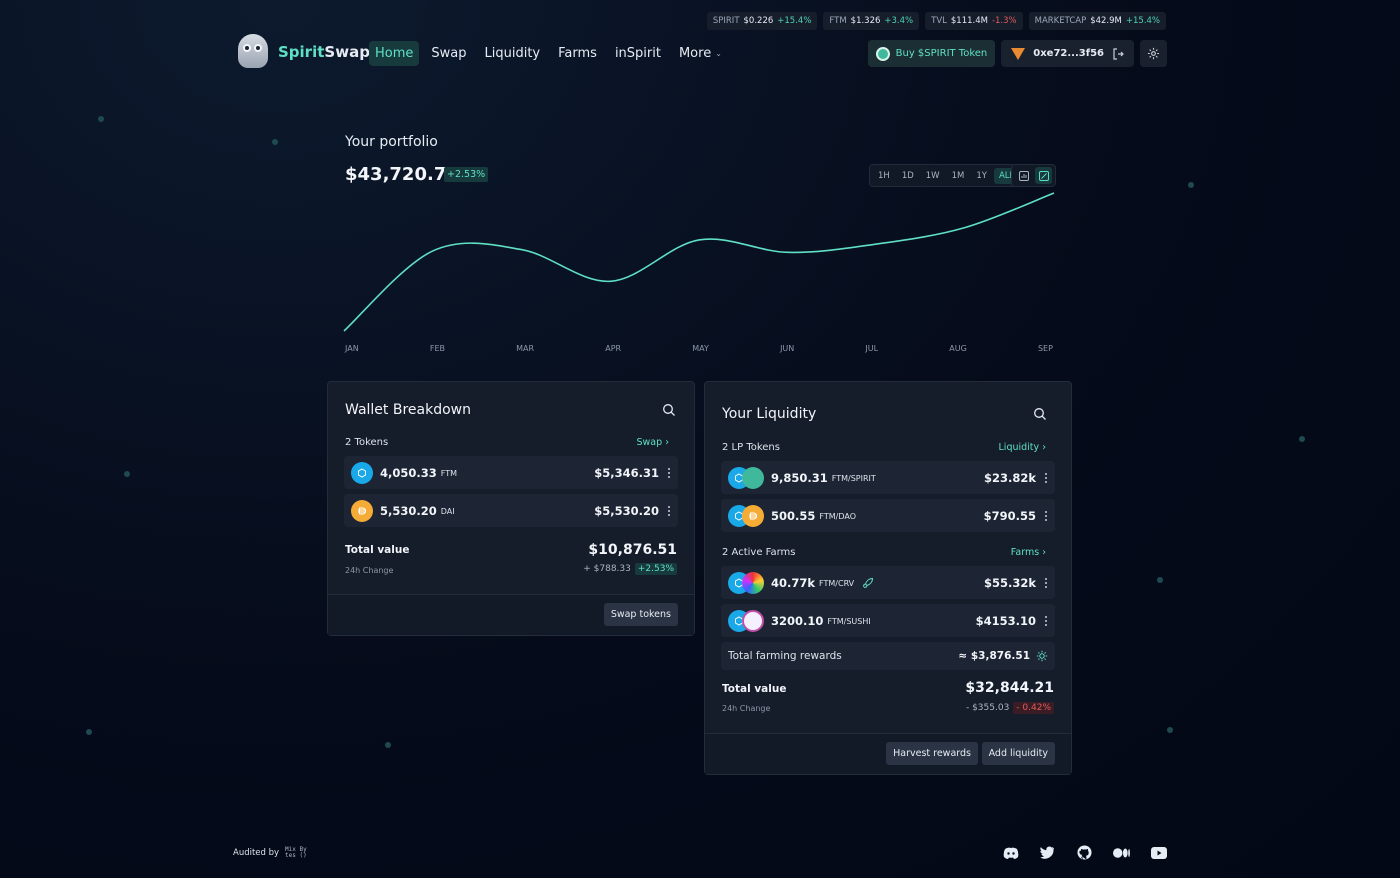 This screenshot has height=878, width=1400. What do you see at coordinates (888, 656) in the screenshot?
I see `farming-rewards-row: Total farming rewards ≈ $3,876.51` at bounding box center [888, 656].